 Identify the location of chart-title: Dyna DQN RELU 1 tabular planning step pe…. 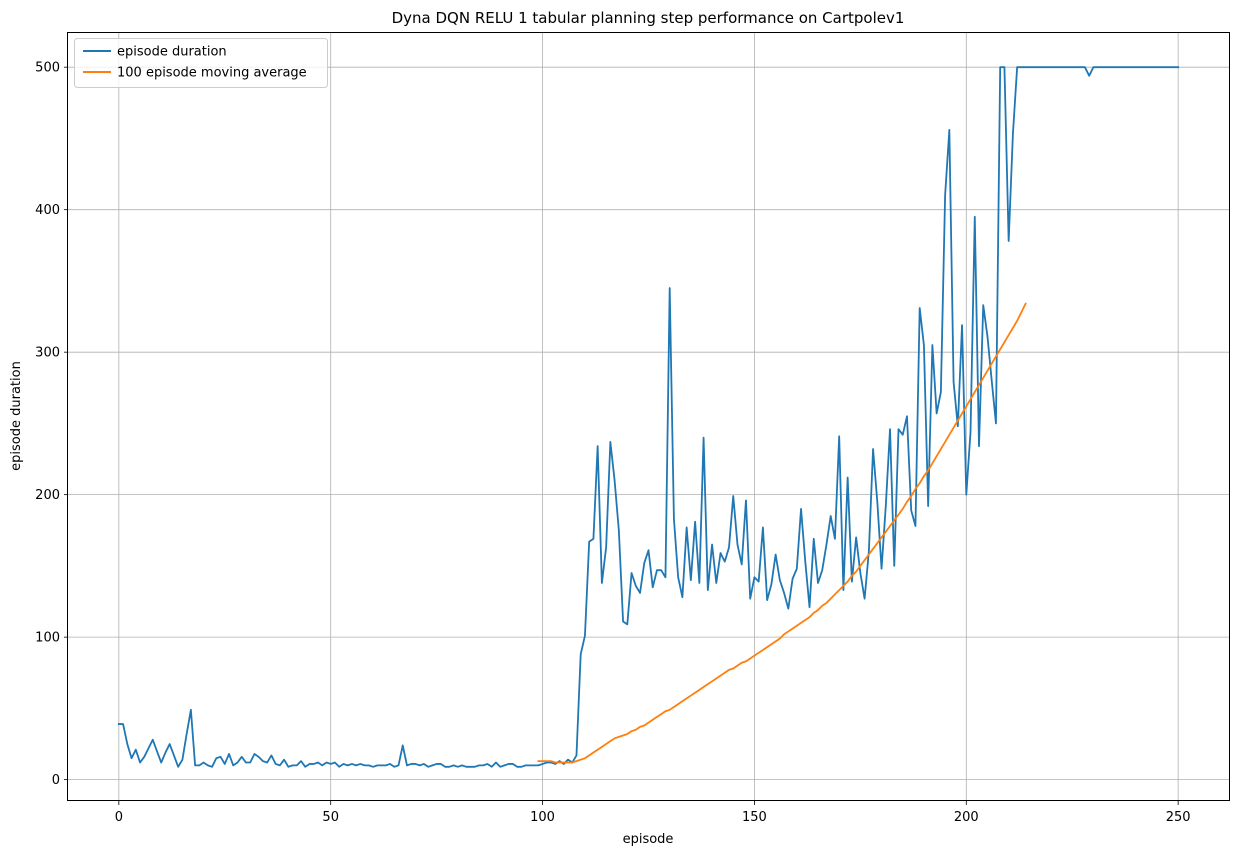
(648, 18).